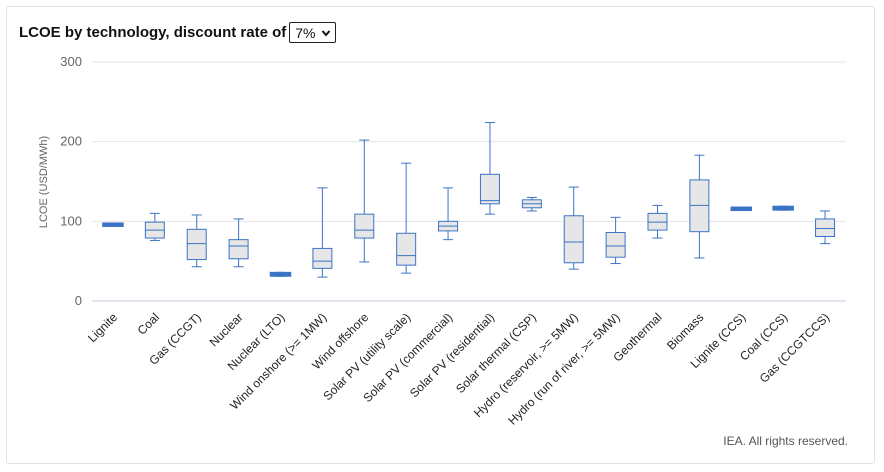  Describe the element at coordinates (71, 141) in the screenshot. I see `y-tick-label: 200` at that location.